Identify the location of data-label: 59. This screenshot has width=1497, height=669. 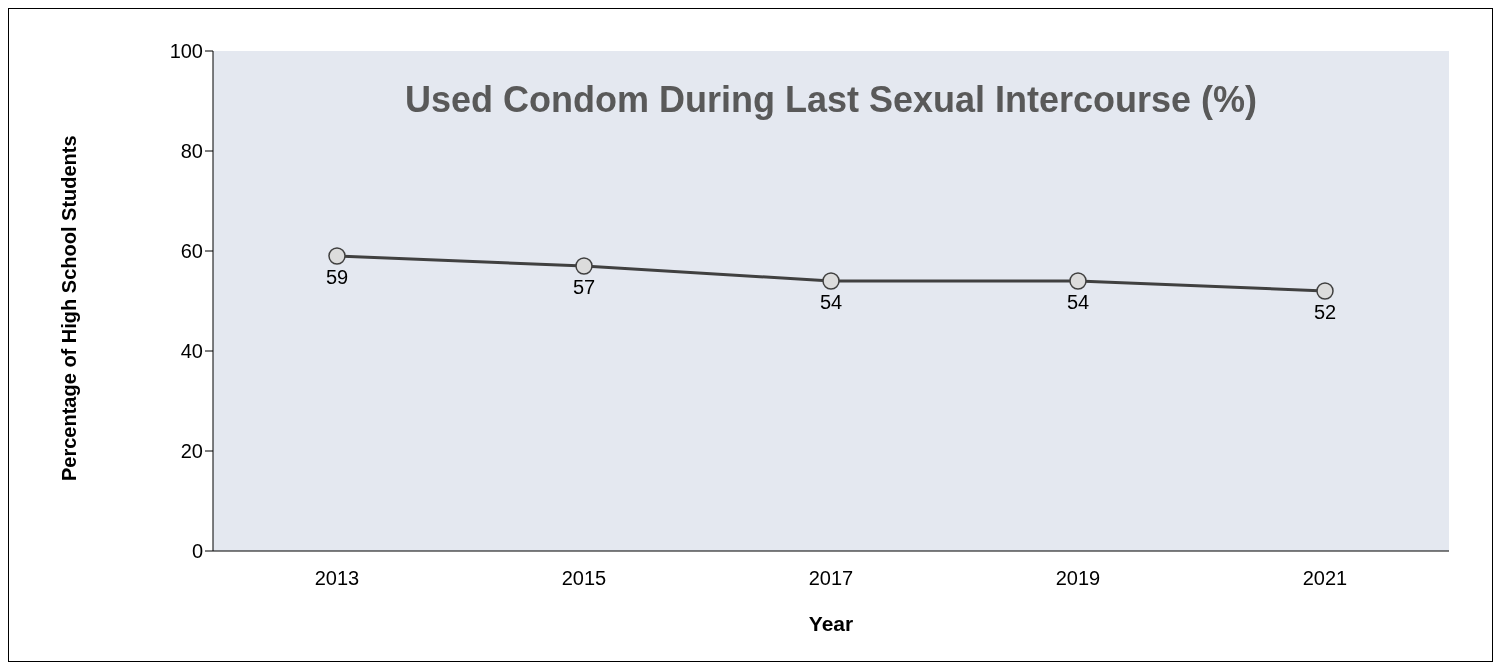
(337, 277).